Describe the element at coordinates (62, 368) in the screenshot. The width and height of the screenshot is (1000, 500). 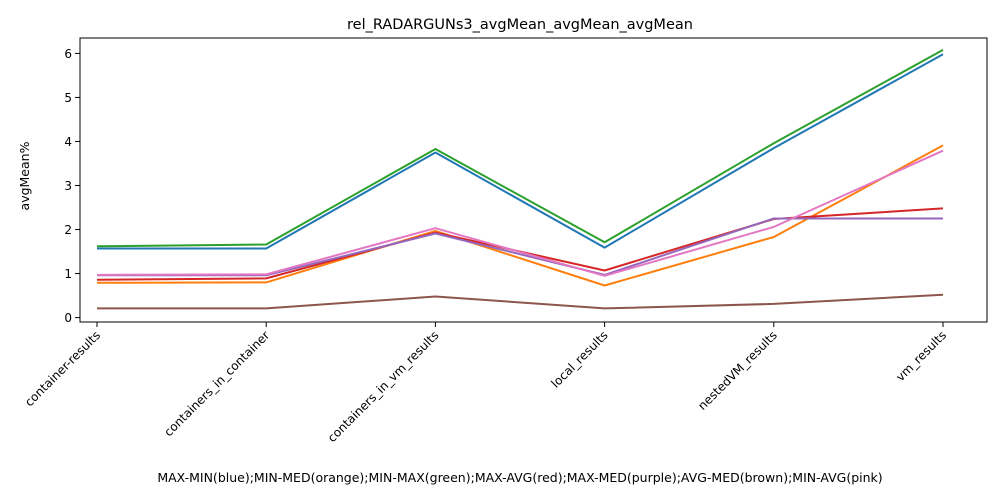
I see `x-tick-label: container-results` at that location.